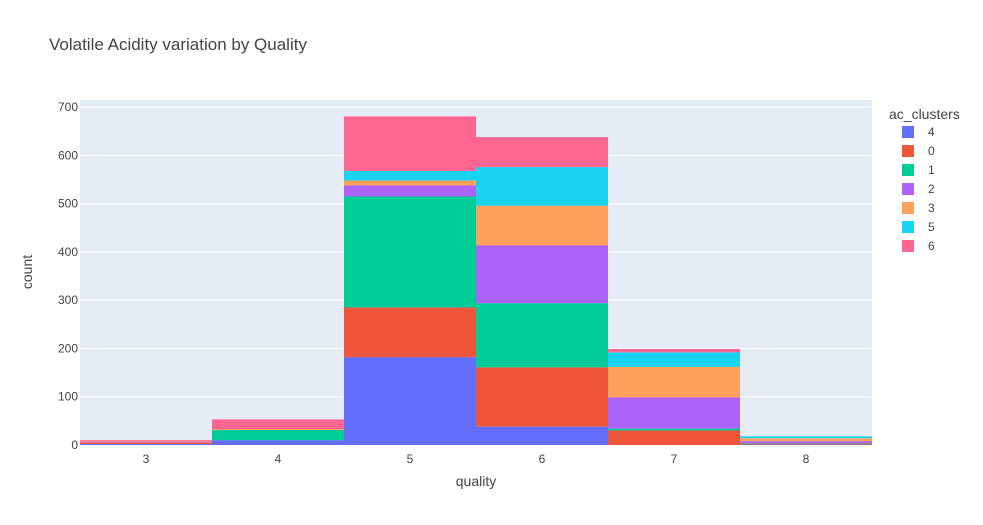  What do you see at coordinates (68, 155) in the screenshot?
I see `y-tick-label: 600` at bounding box center [68, 155].